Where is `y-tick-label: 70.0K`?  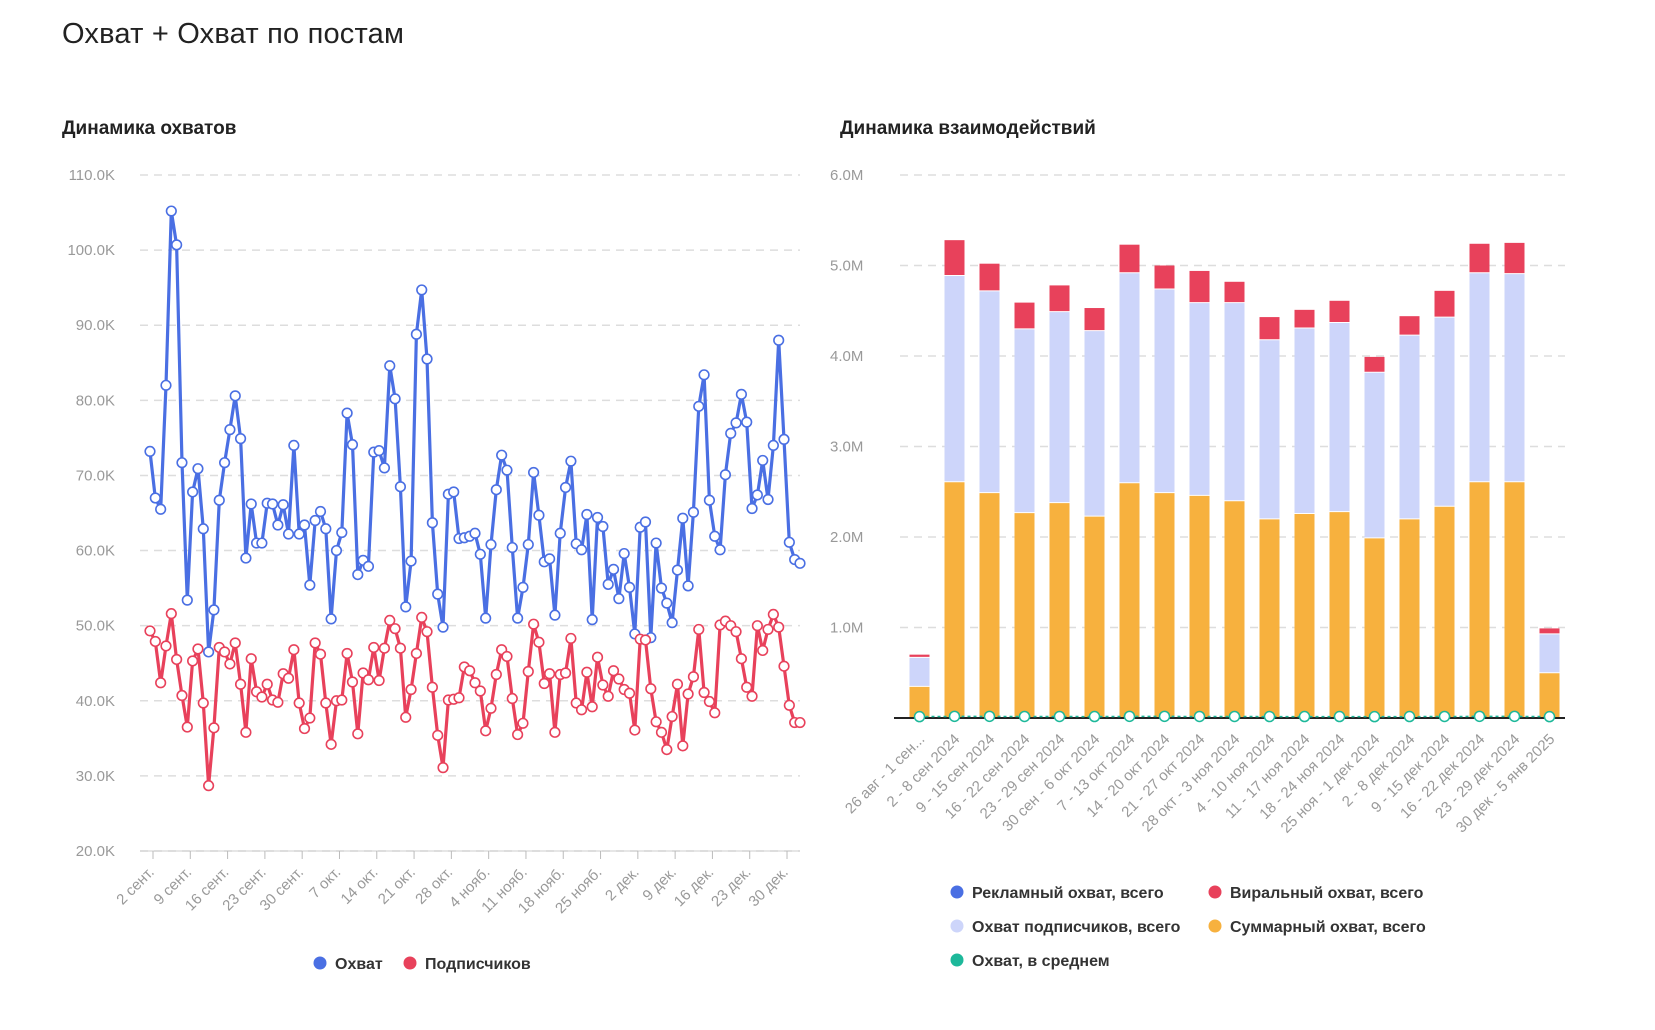
y-tick-label: 70.0K is located at coordinates (95, 475).